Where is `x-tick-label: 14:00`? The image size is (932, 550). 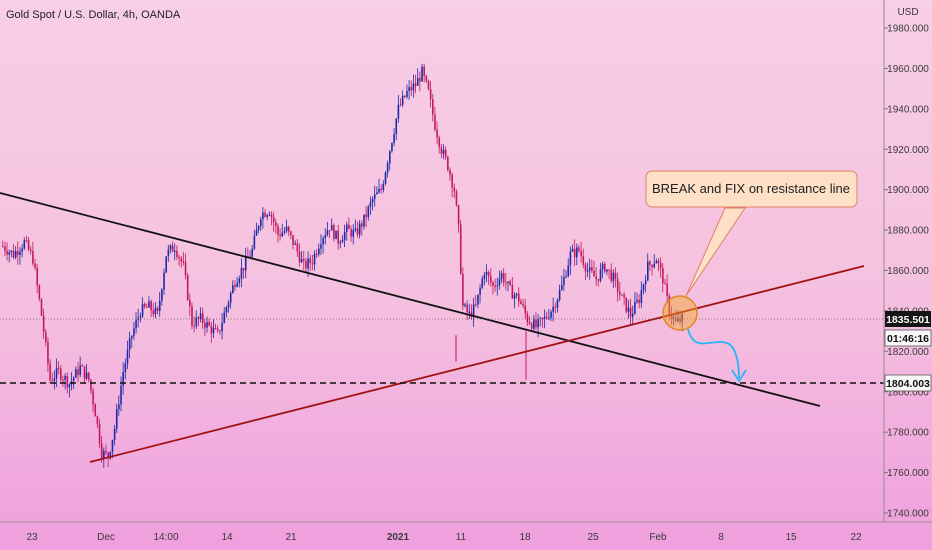 x-tick-label: 14:00 is located at coordinates (165, 537).